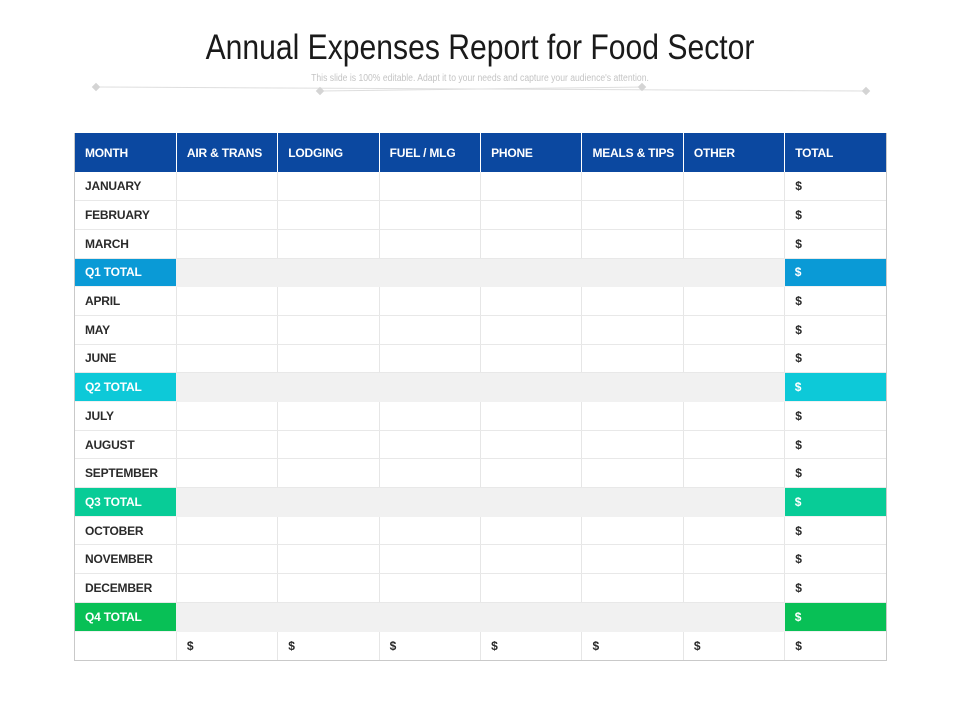 The height and width of the screenshot is (720, 960). I want to click on row-label: Q2 TOTAL, so click(126, 387).